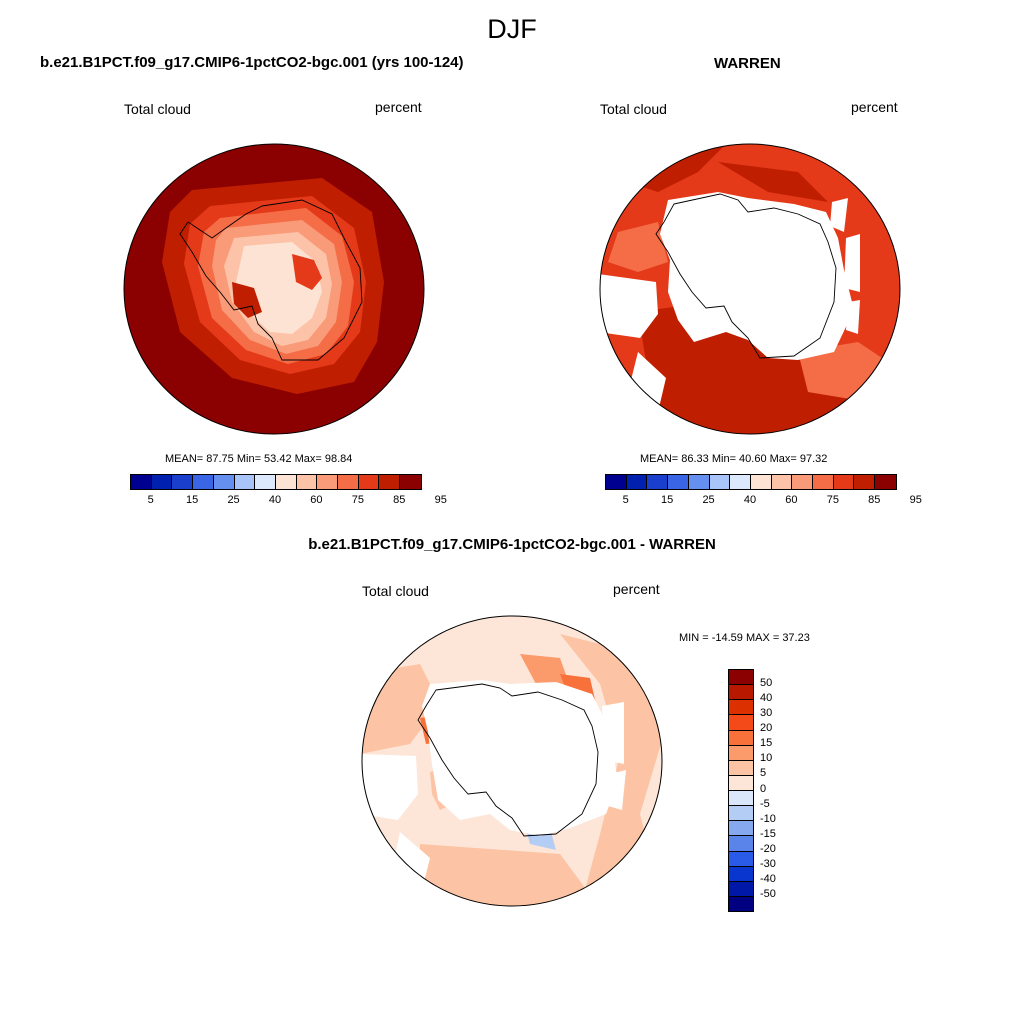  I want to click on colorbar-tick-label: 10, so click(766, 758).